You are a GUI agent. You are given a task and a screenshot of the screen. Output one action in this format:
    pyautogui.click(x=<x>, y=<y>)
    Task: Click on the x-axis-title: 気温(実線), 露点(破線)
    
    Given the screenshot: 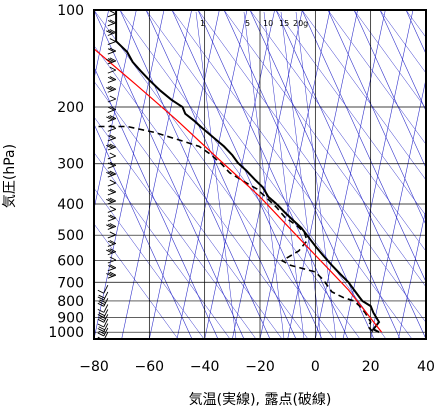 What is the action you would take?
    pyautogui.click(x=260, y=400)
    